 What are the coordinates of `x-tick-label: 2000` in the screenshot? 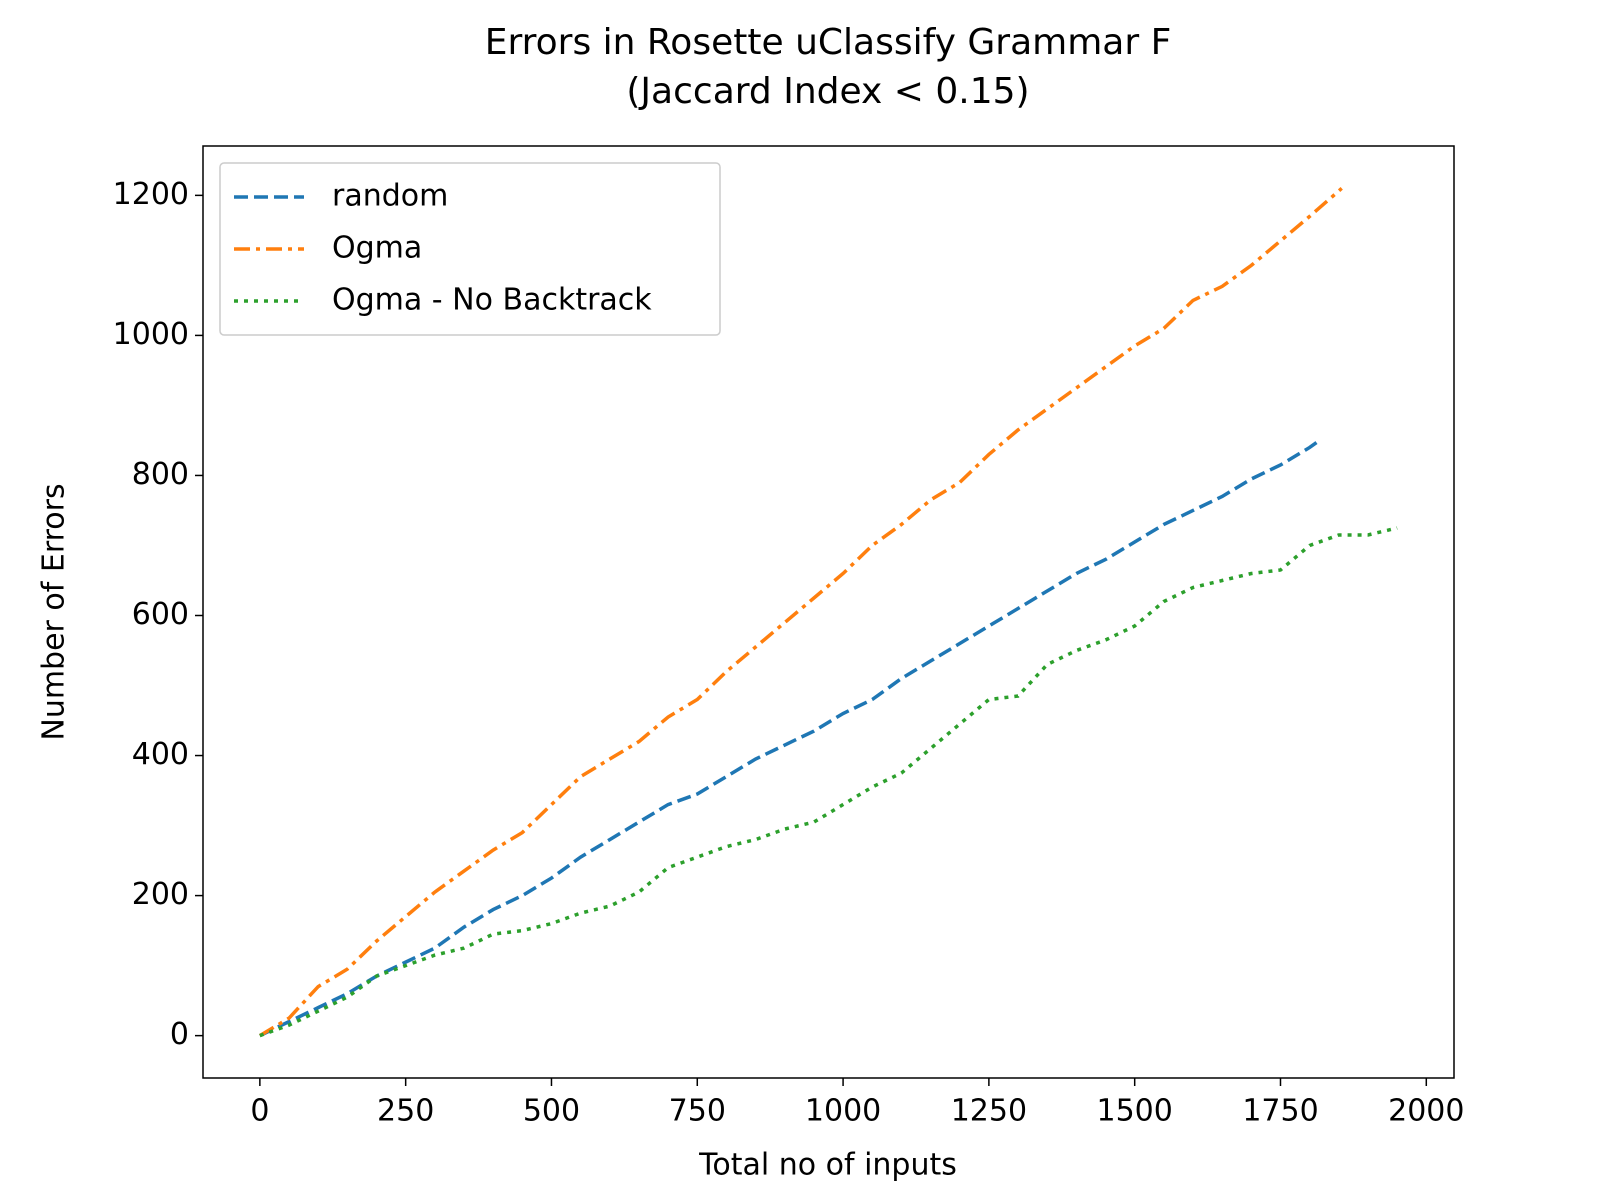 It's located at (1426, 1111).